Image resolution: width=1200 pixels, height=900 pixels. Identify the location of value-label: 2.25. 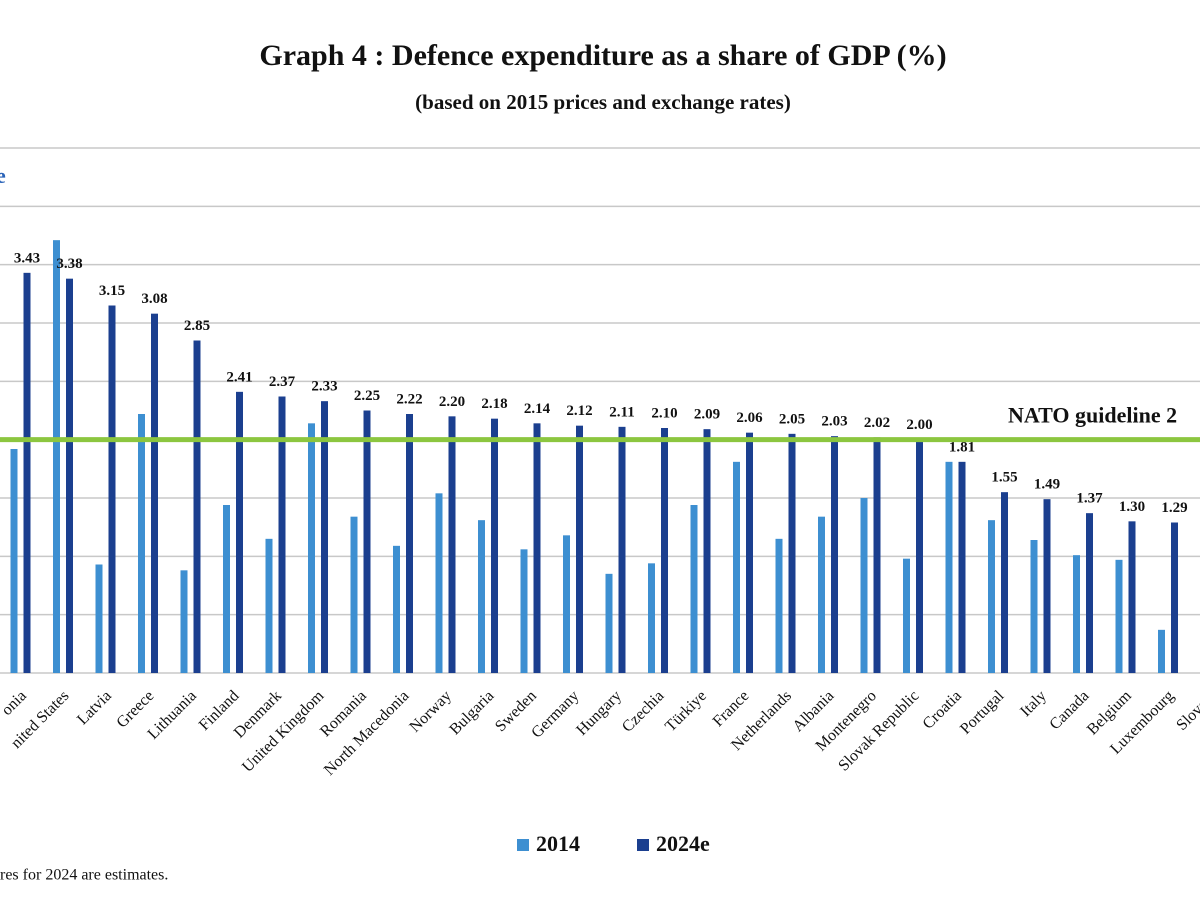
(367, 396).